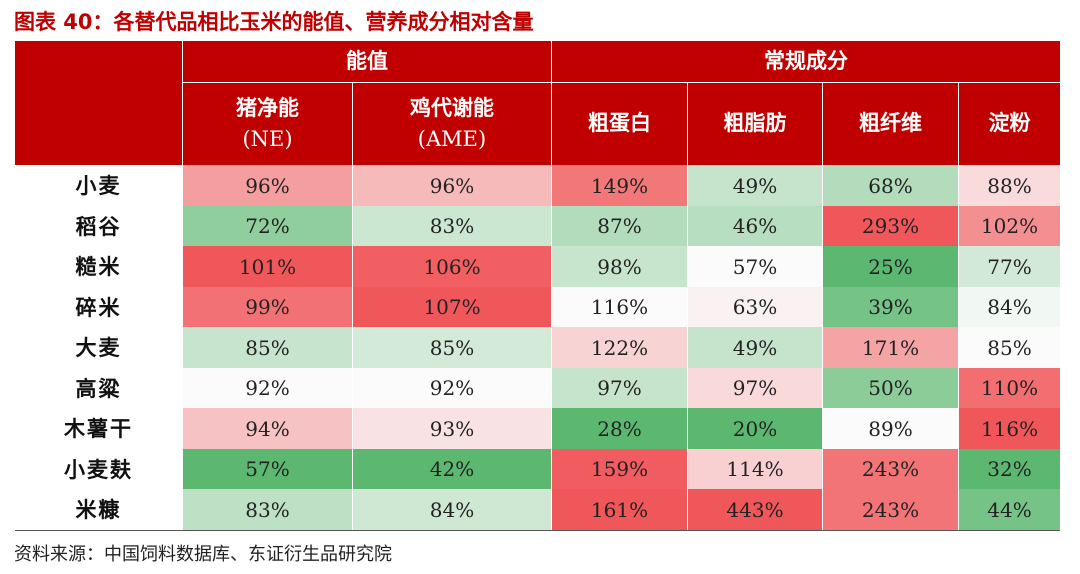 The image size is (1080, 574). Describe the element at coordinates (452, 124) in the screenshot. I see `column-header: 鸡代谢能 (AME)` at that location.